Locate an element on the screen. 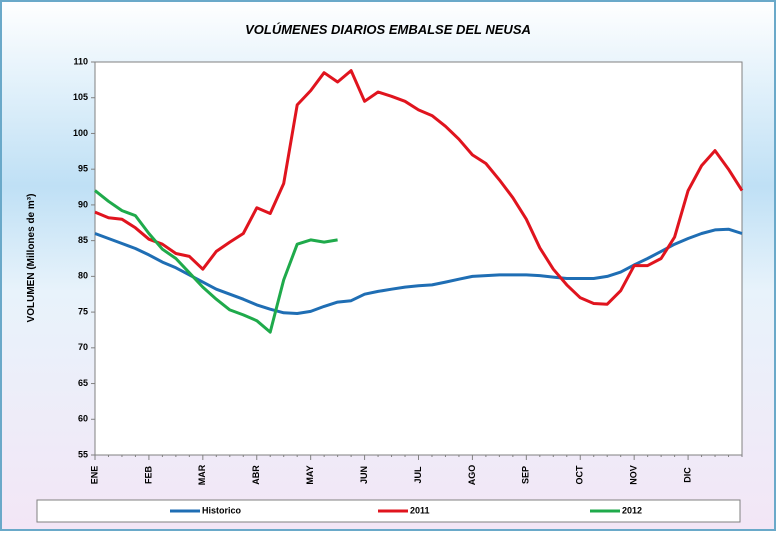 This screenshot has width=776, height=536. y-tick-label: 65 is located at coordinates (83, 383).